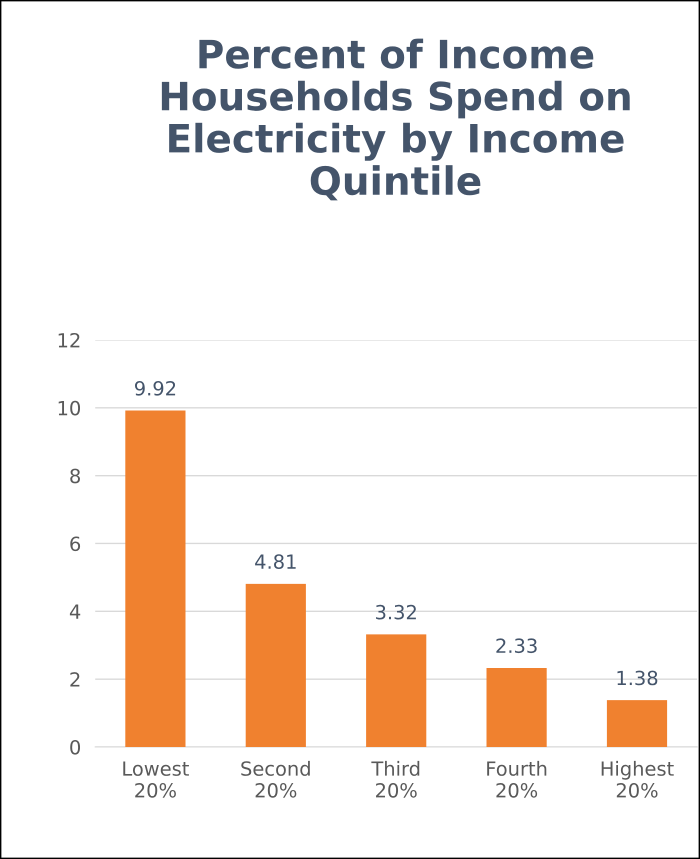  Describe the element at coordinates (638, 779) in the screenshot. I see `x-tick-label: Highest 20%` at that location.